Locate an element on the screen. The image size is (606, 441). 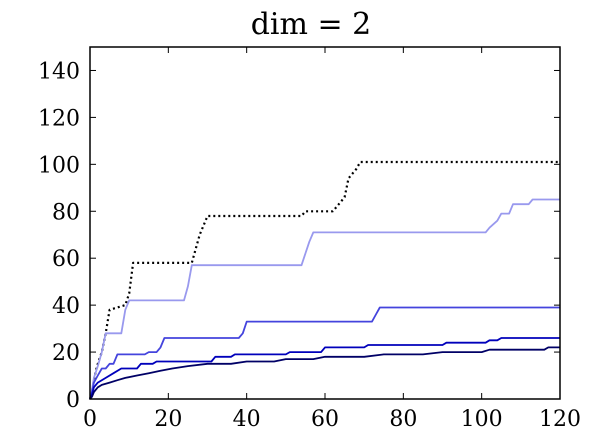
y-tick-label: 20 is located at coordinates (66, 353).